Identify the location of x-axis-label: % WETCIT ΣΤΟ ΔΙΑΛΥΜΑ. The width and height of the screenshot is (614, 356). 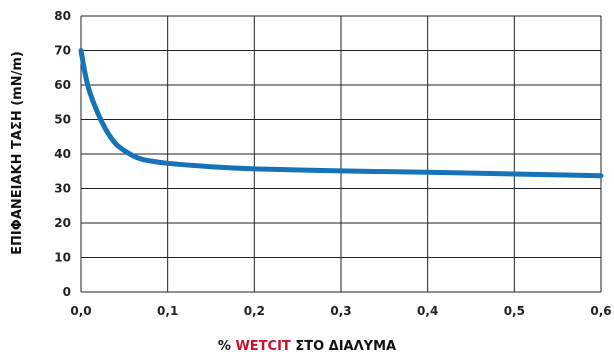
(307, 346).